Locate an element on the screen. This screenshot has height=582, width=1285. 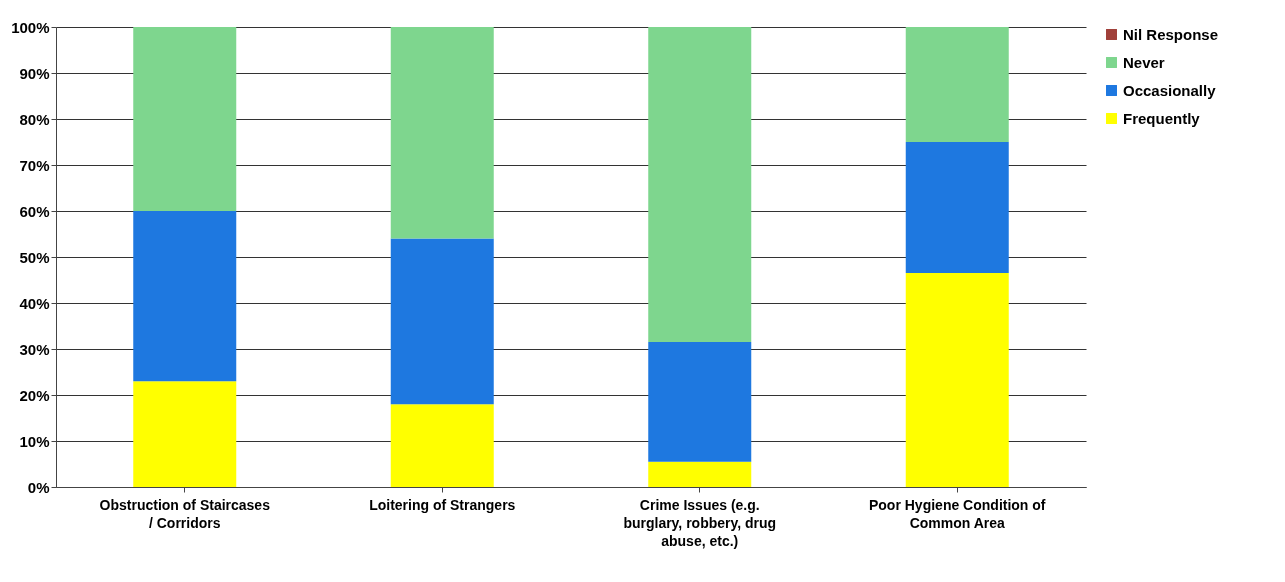
legend-label: Never is located at coordinates (1144, 62).